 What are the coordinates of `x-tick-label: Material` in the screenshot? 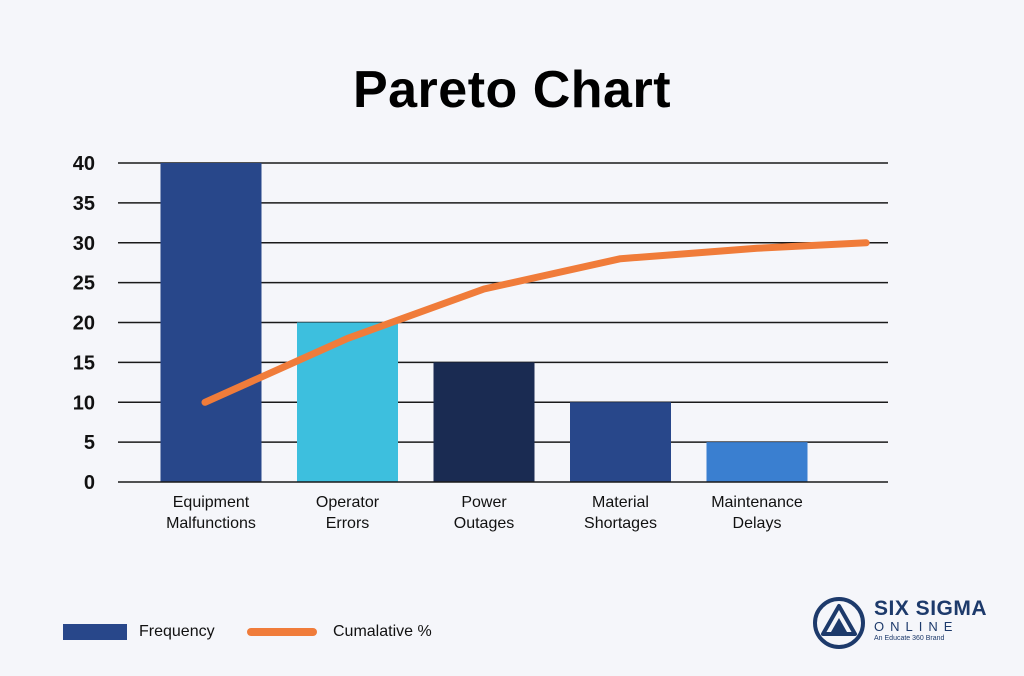 It's located at (620, 502).